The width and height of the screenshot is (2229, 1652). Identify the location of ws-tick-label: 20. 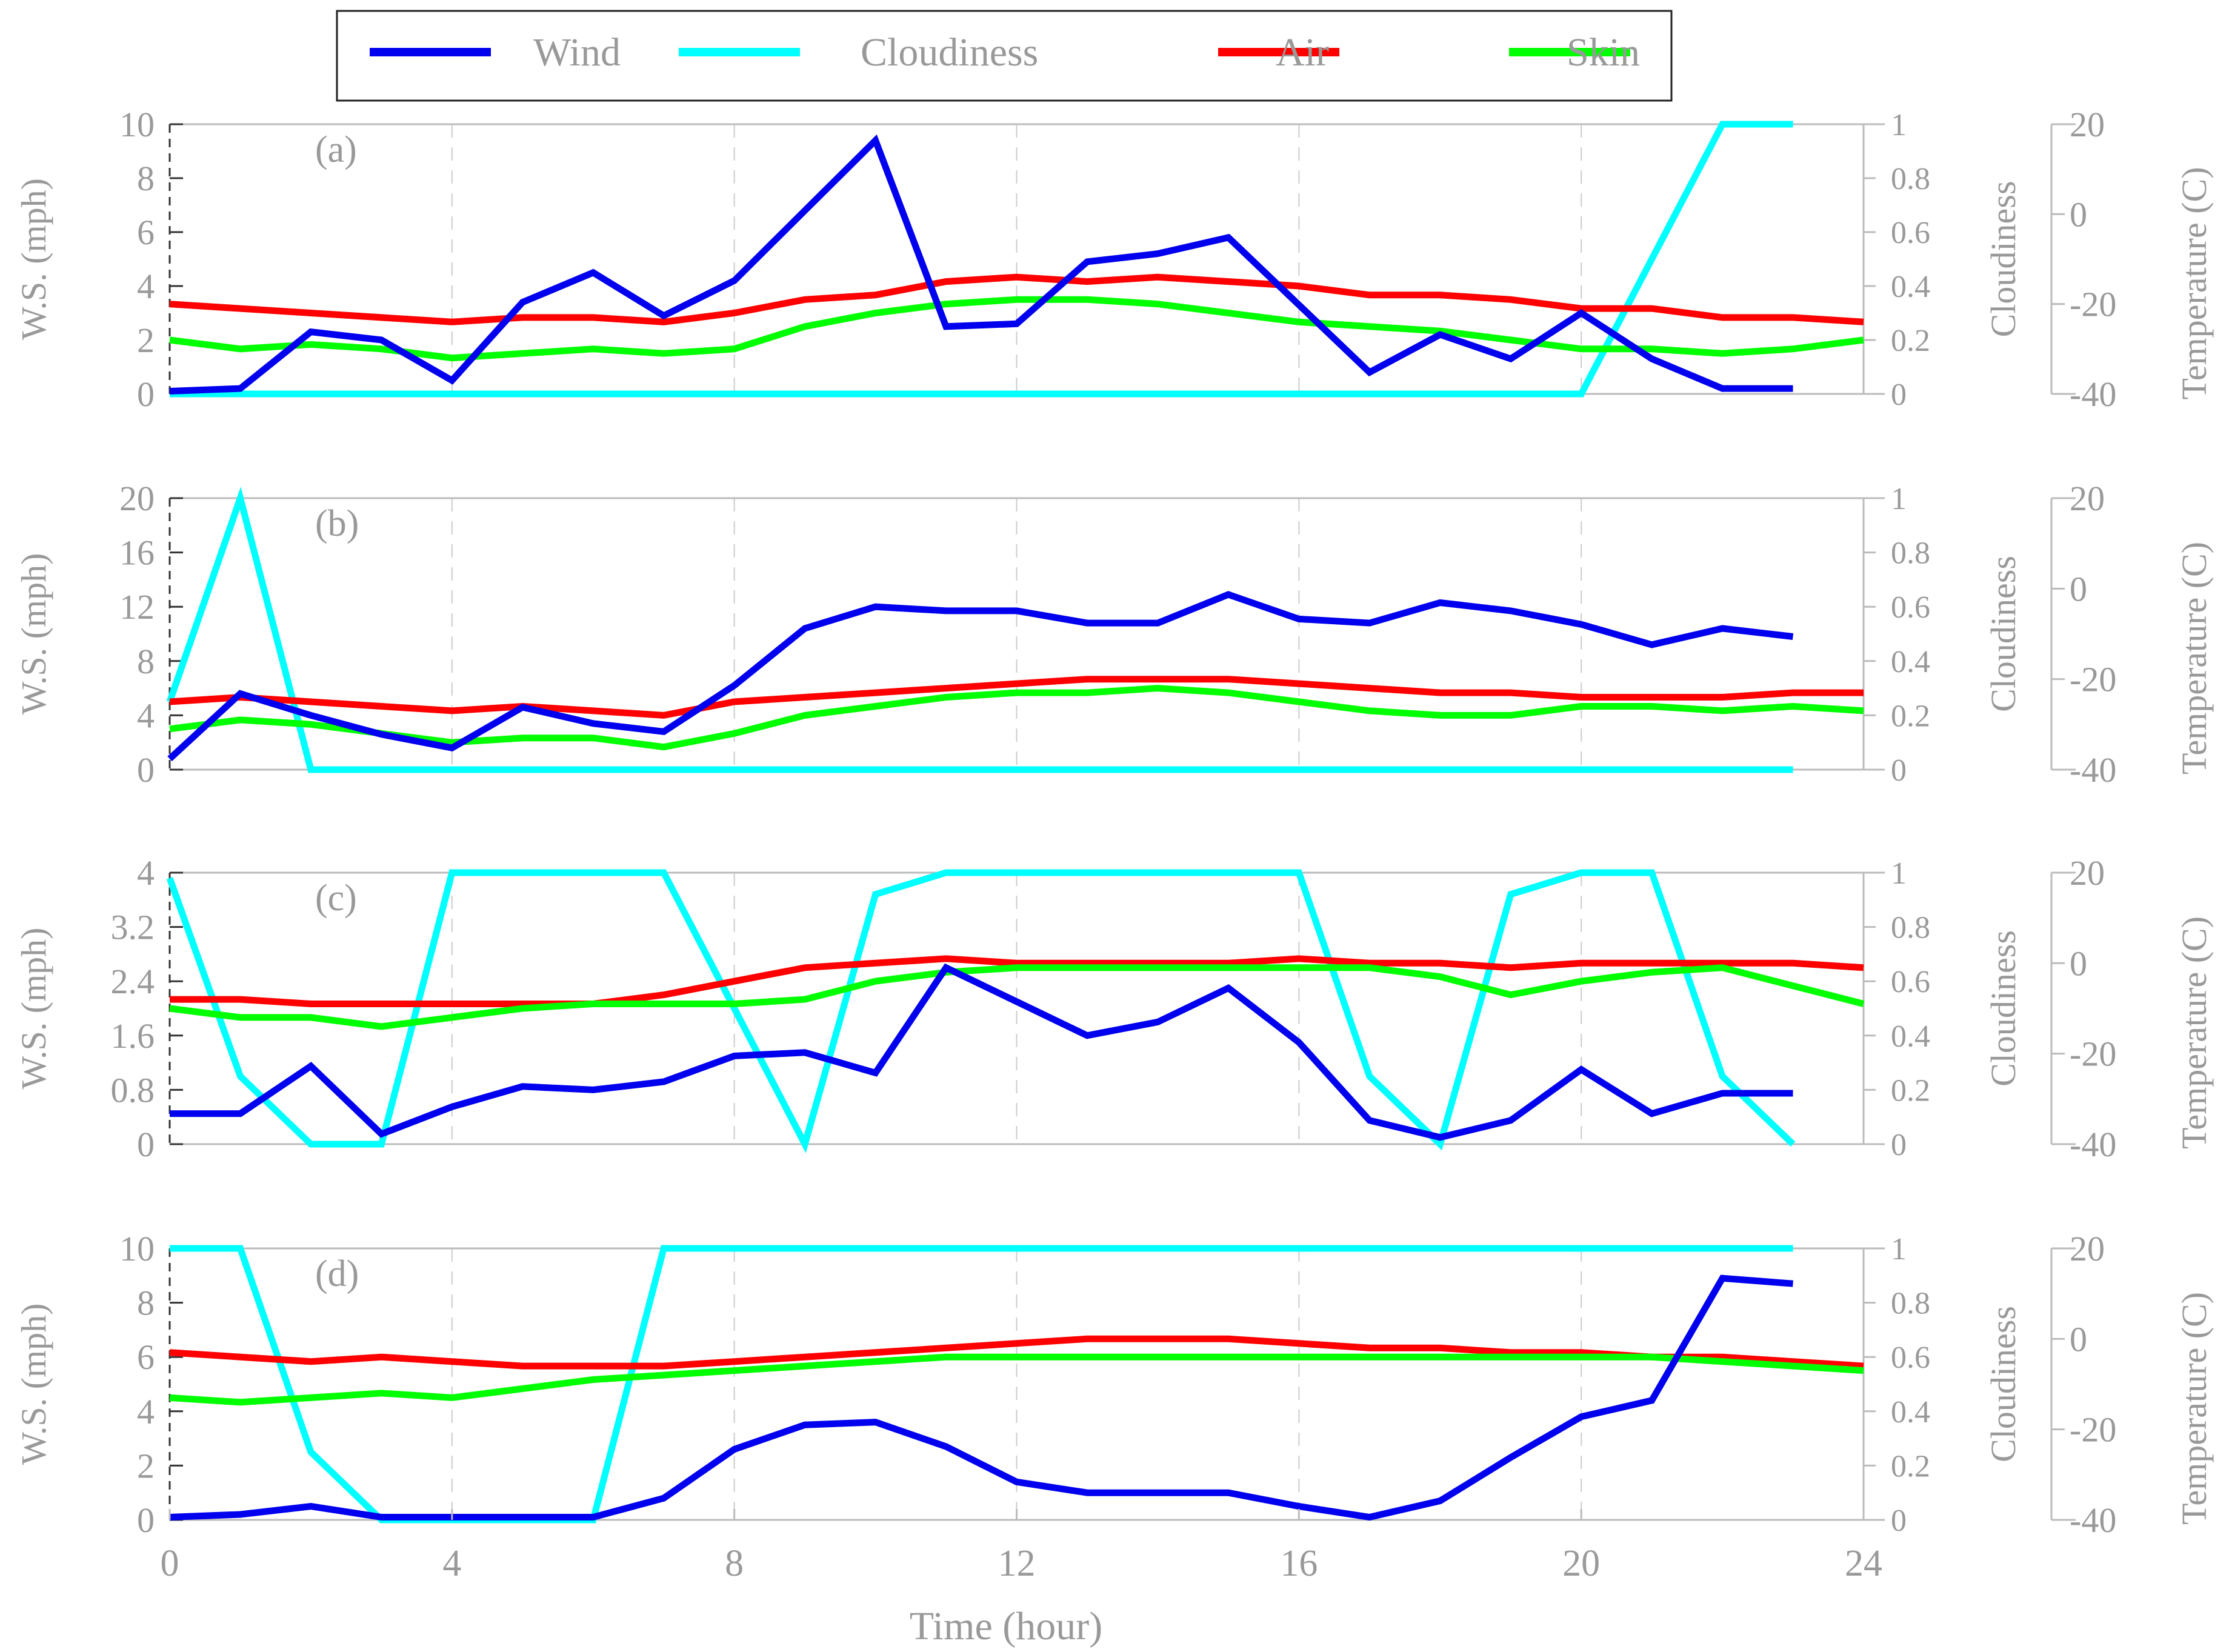
(137, 498).